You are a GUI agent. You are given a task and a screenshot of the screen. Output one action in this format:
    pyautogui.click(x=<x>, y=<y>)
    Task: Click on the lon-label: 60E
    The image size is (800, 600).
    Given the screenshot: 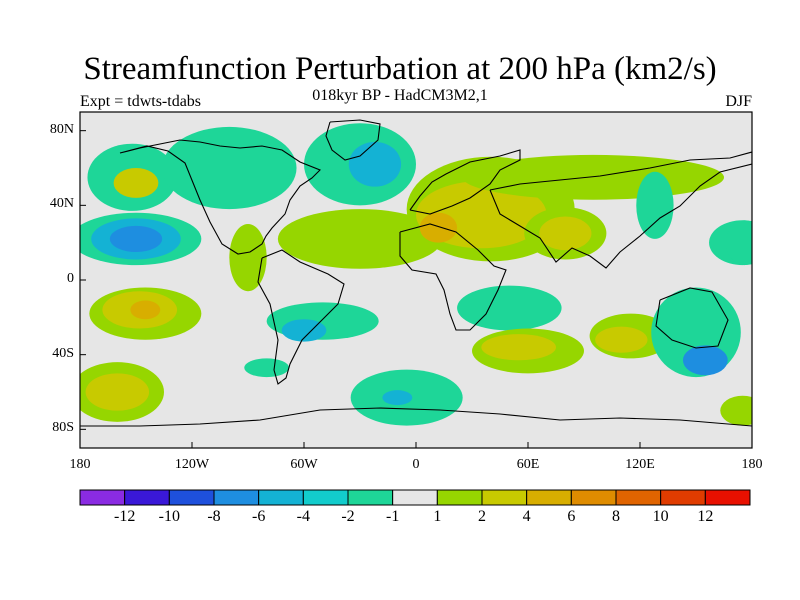 What is the action you would take?
    pyautogui.click(x=528, y=464)
    